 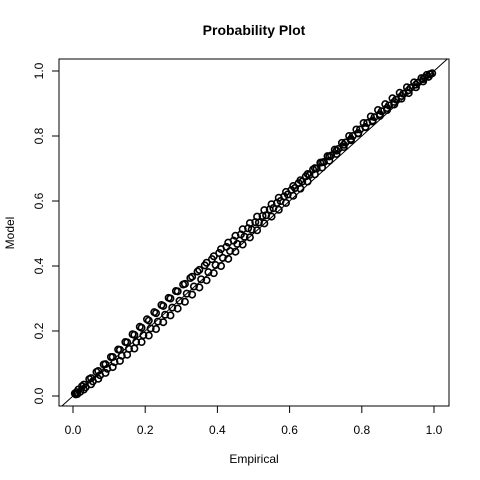 I want to click on y-axis-label: Model, so click(x=10, y=233).